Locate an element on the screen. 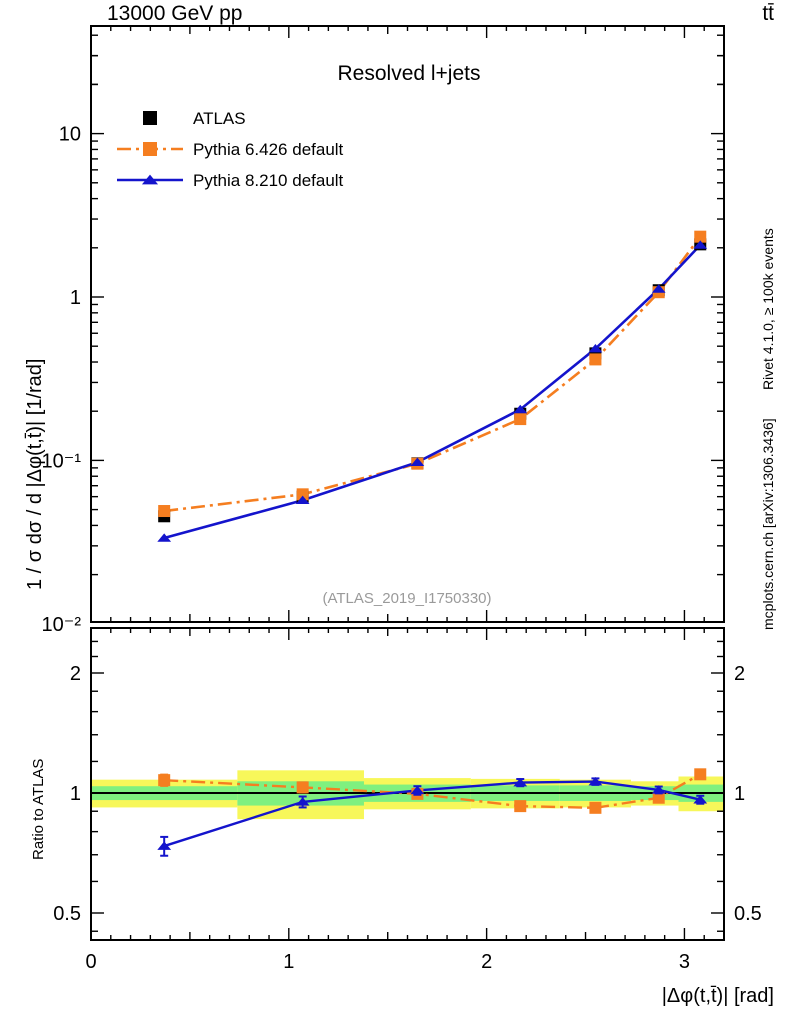  plot-title: Resolved l+jets is located at coordinates (409, 73).